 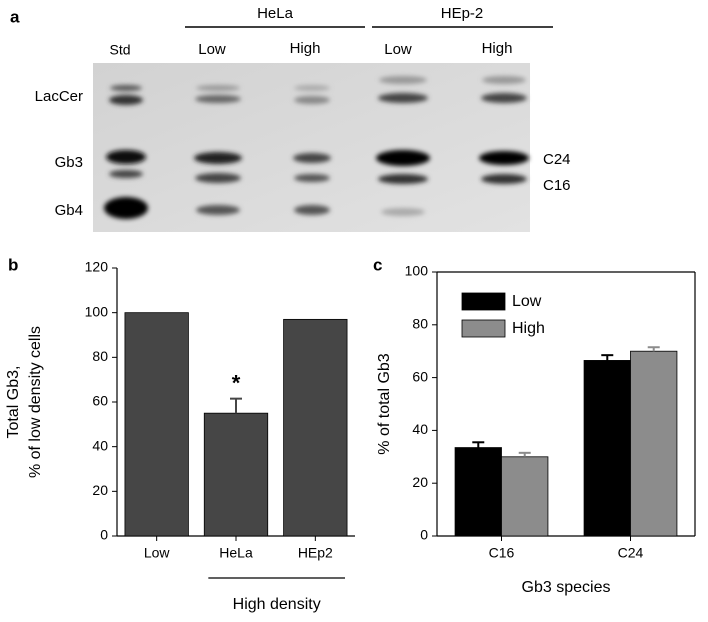 What do you see at coordinates (15, 16) in the screenshot?
I see `panel-label: a` at bounding box center [15, 16].